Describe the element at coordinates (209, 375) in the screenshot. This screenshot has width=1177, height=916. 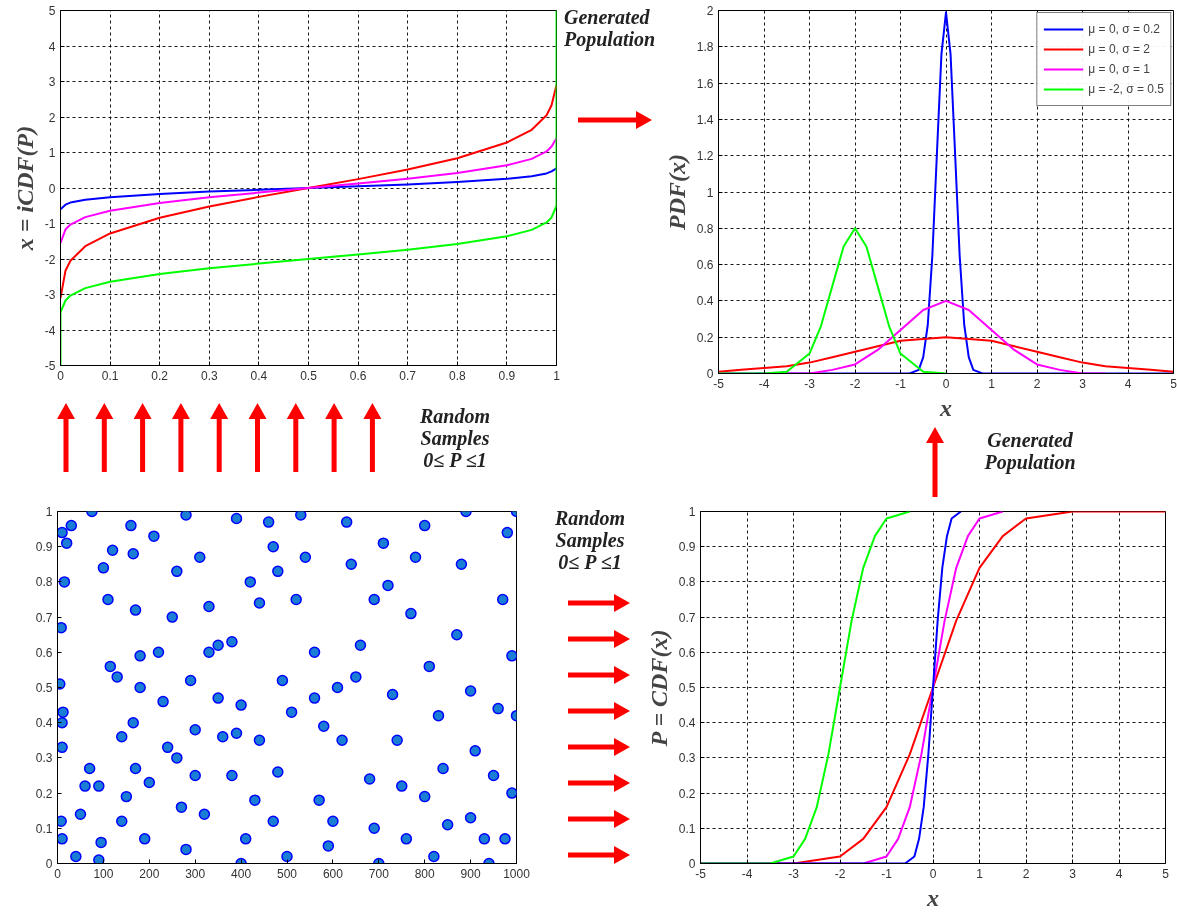
I see `x-tick-label: 0.3` at that location.